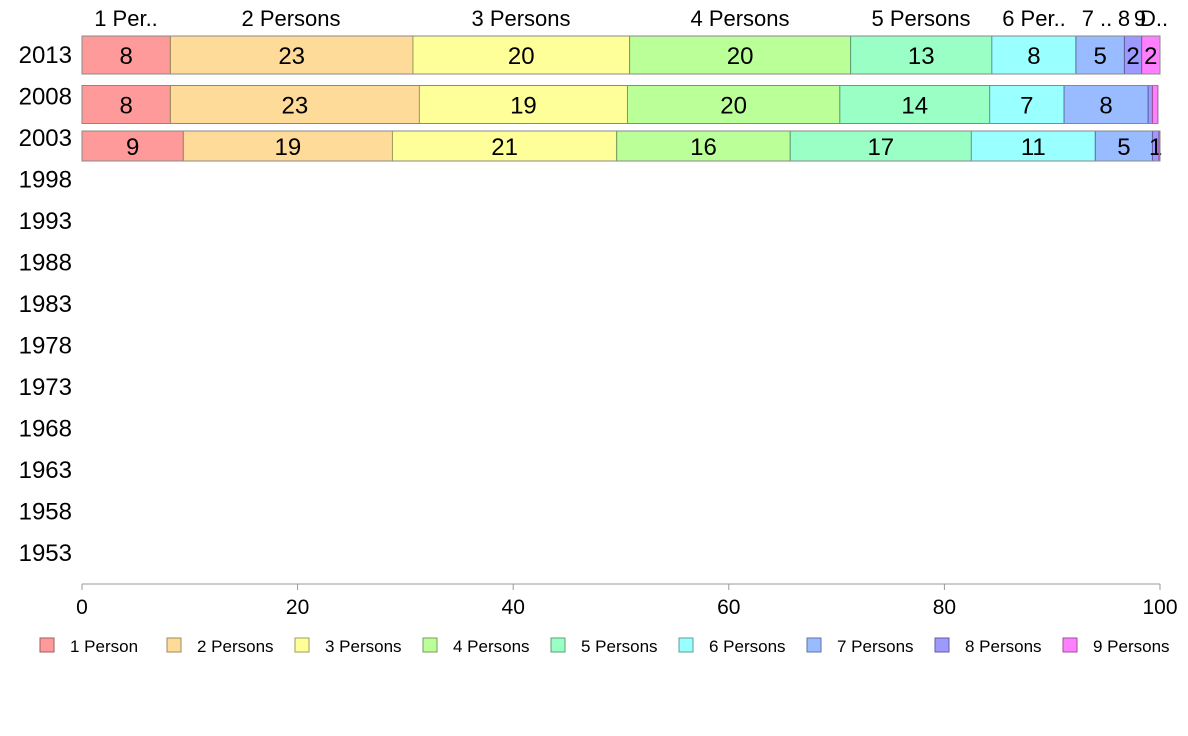  Describe the element at coordinates (45, 263) in the screenshot. I see `y-tick-label: 1988` at that location.